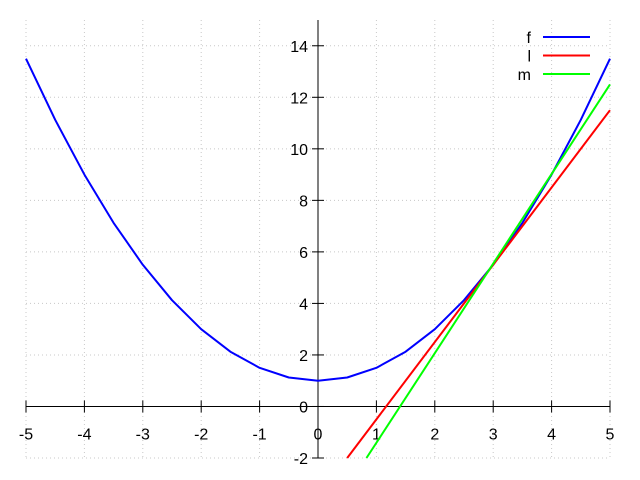 This screenshot has width=640, height=480. What do you see at coordinates (299, 98) in the screenshot?
I see `y-tick-label: 12` at bounding box center [299, 98].